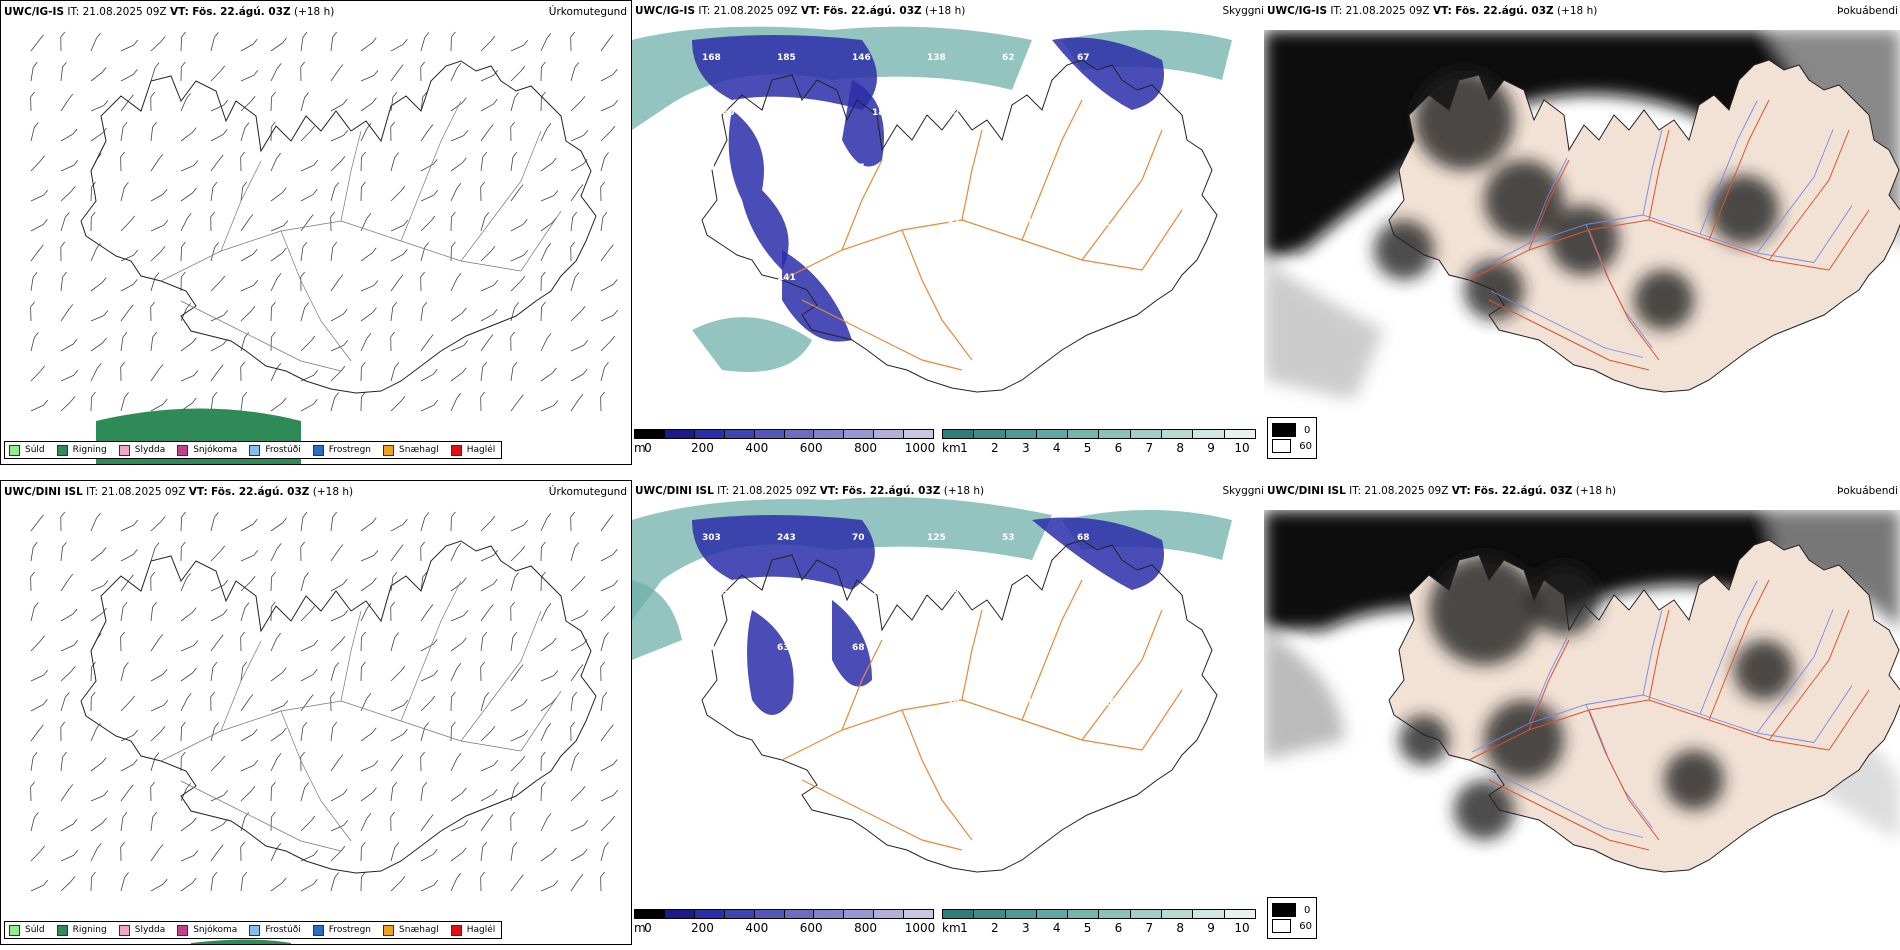 The height and width of the screenshot is (950, 1900). Describe the element at coordinates (587, 12) in the screenshot. I see `panel-title: Úrkomutegund` at that location.